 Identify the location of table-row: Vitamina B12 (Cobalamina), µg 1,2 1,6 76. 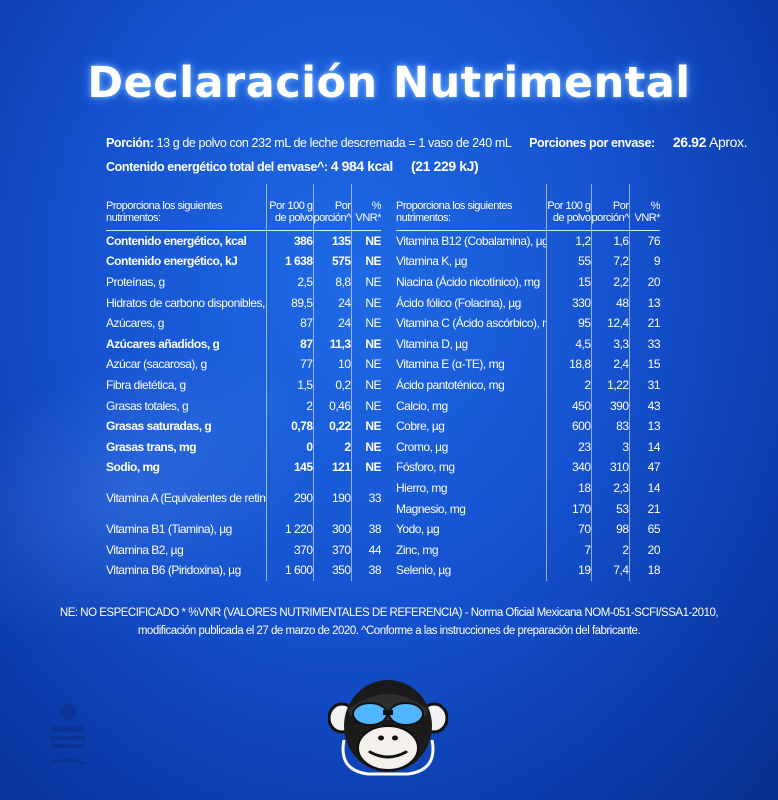
(528, 241).